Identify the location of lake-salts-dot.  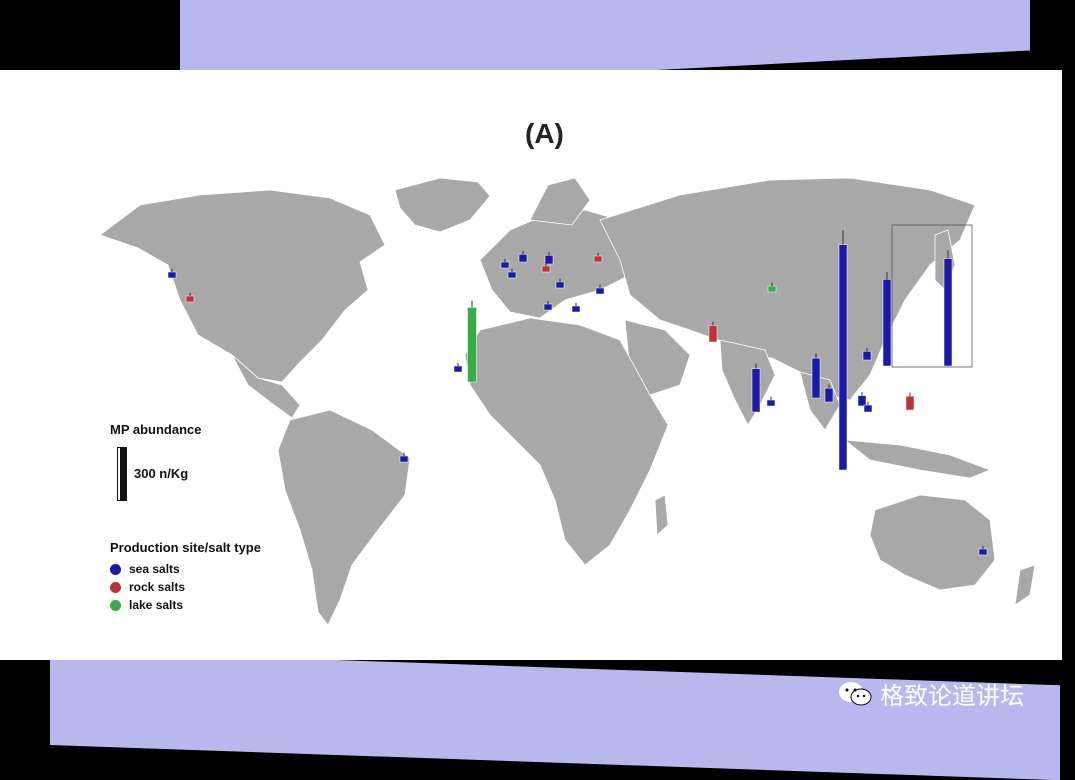
(115, 605).